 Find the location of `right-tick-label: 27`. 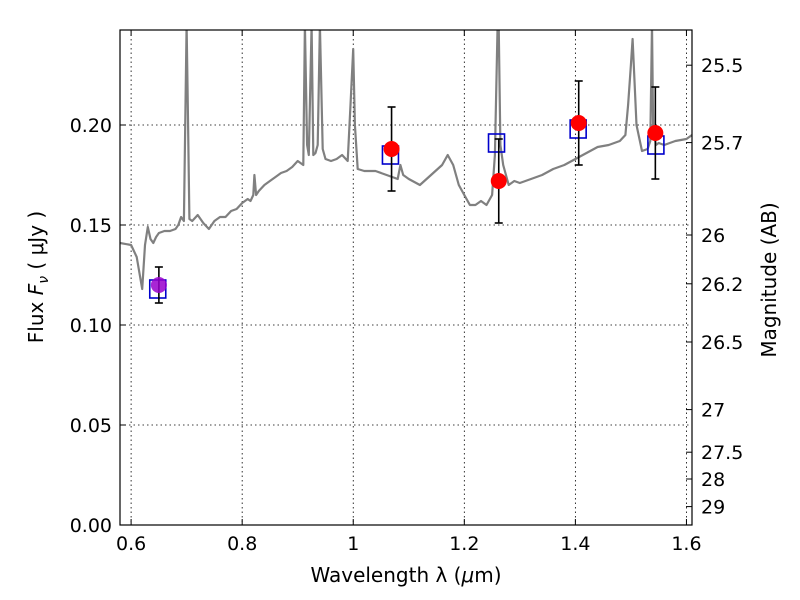

right-tick-label: 27 is located at coordinates (713, 411).